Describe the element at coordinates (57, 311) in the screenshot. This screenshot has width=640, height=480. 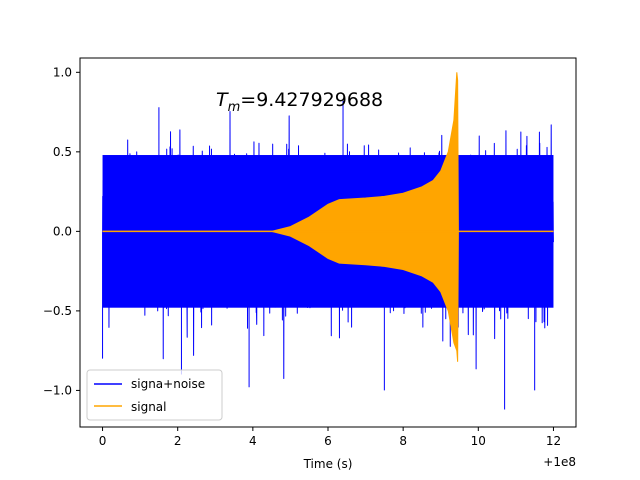
I see `y-tick-label: −0.5` at that location.